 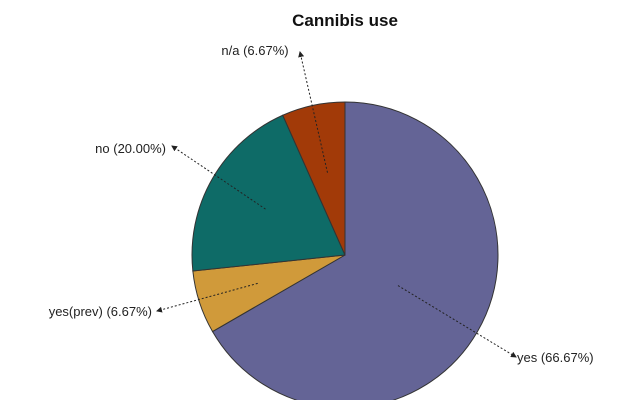 What do you see at coordinates (313, 112) in the screenshot?
I see `leader-line-n-a` at bounding box center [313, 112].